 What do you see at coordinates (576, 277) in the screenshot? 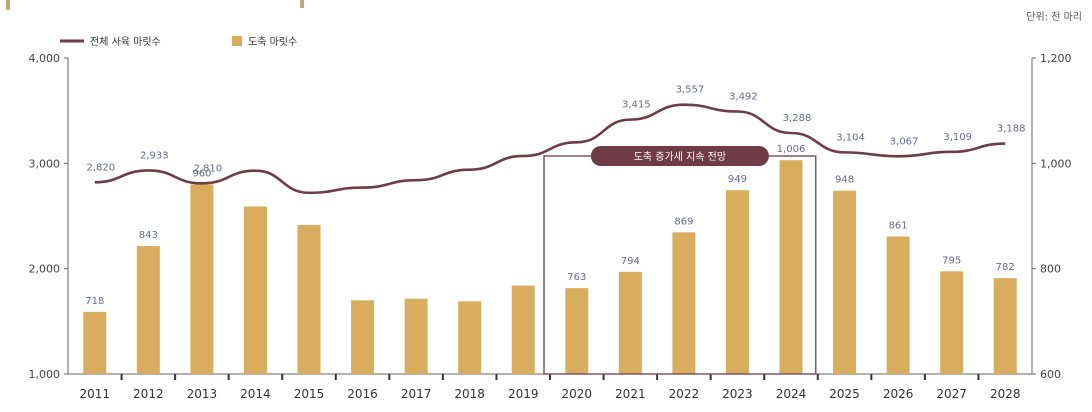
I see `bar-data-label: 763` at bounding box center [576, 277].